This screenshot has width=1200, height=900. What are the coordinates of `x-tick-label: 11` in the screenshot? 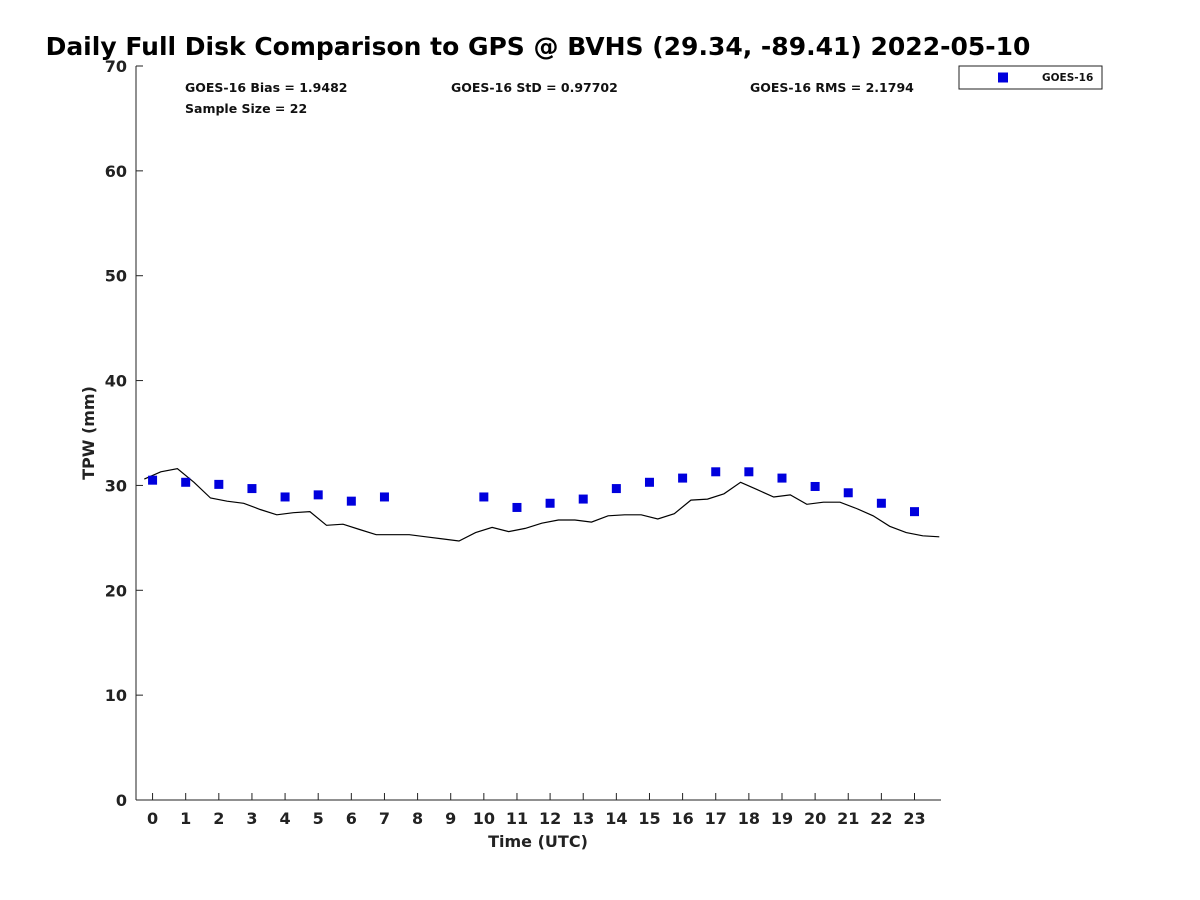 It's located at (517, 818).